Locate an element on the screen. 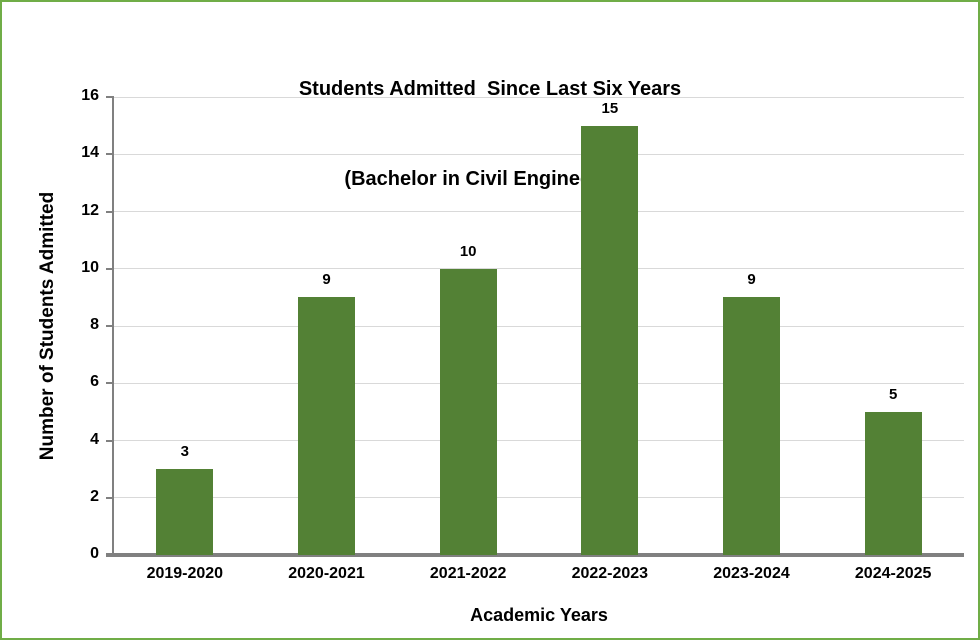  x-tick-label: 2024-2025 is located at coordinates (893, 573).